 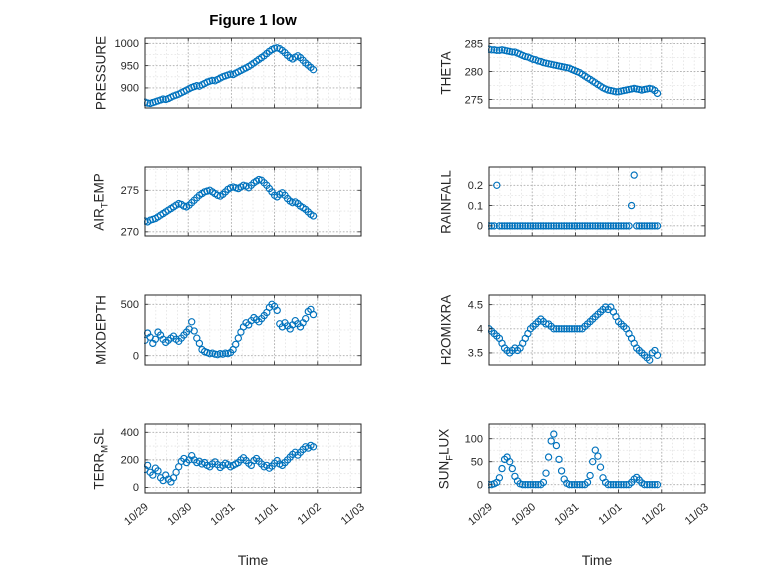 I want to click on svg-text: 950, so click(x=130, y=66).